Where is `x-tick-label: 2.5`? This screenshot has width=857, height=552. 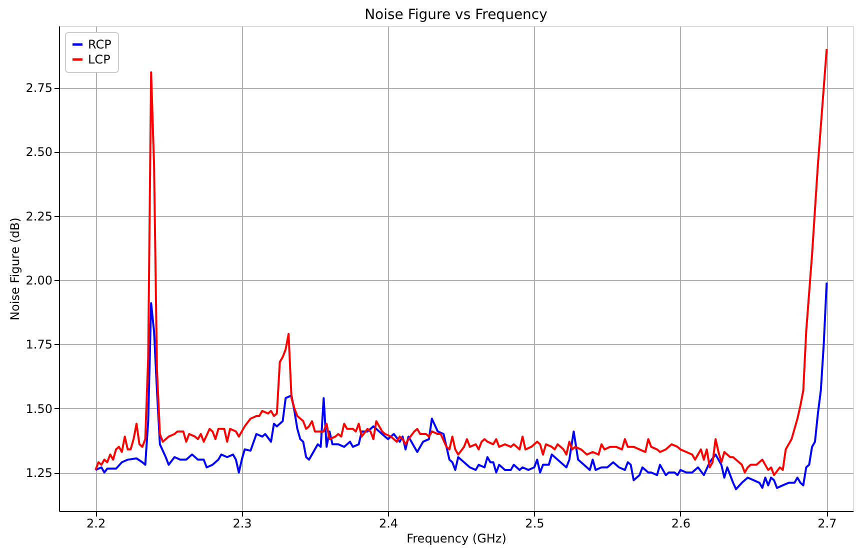
x-tick-label: 2.5 is located at coordinates (534, 523).